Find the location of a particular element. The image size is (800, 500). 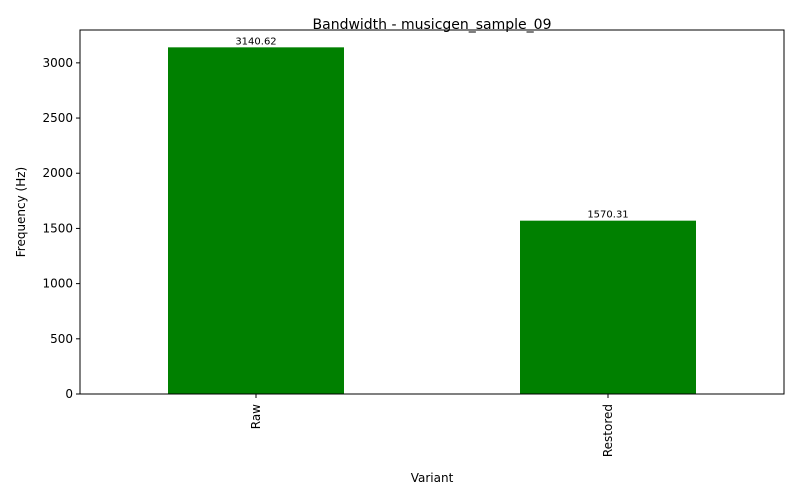

y-axis-label: Frequency (Hz) is located at coordinates (21, 212).